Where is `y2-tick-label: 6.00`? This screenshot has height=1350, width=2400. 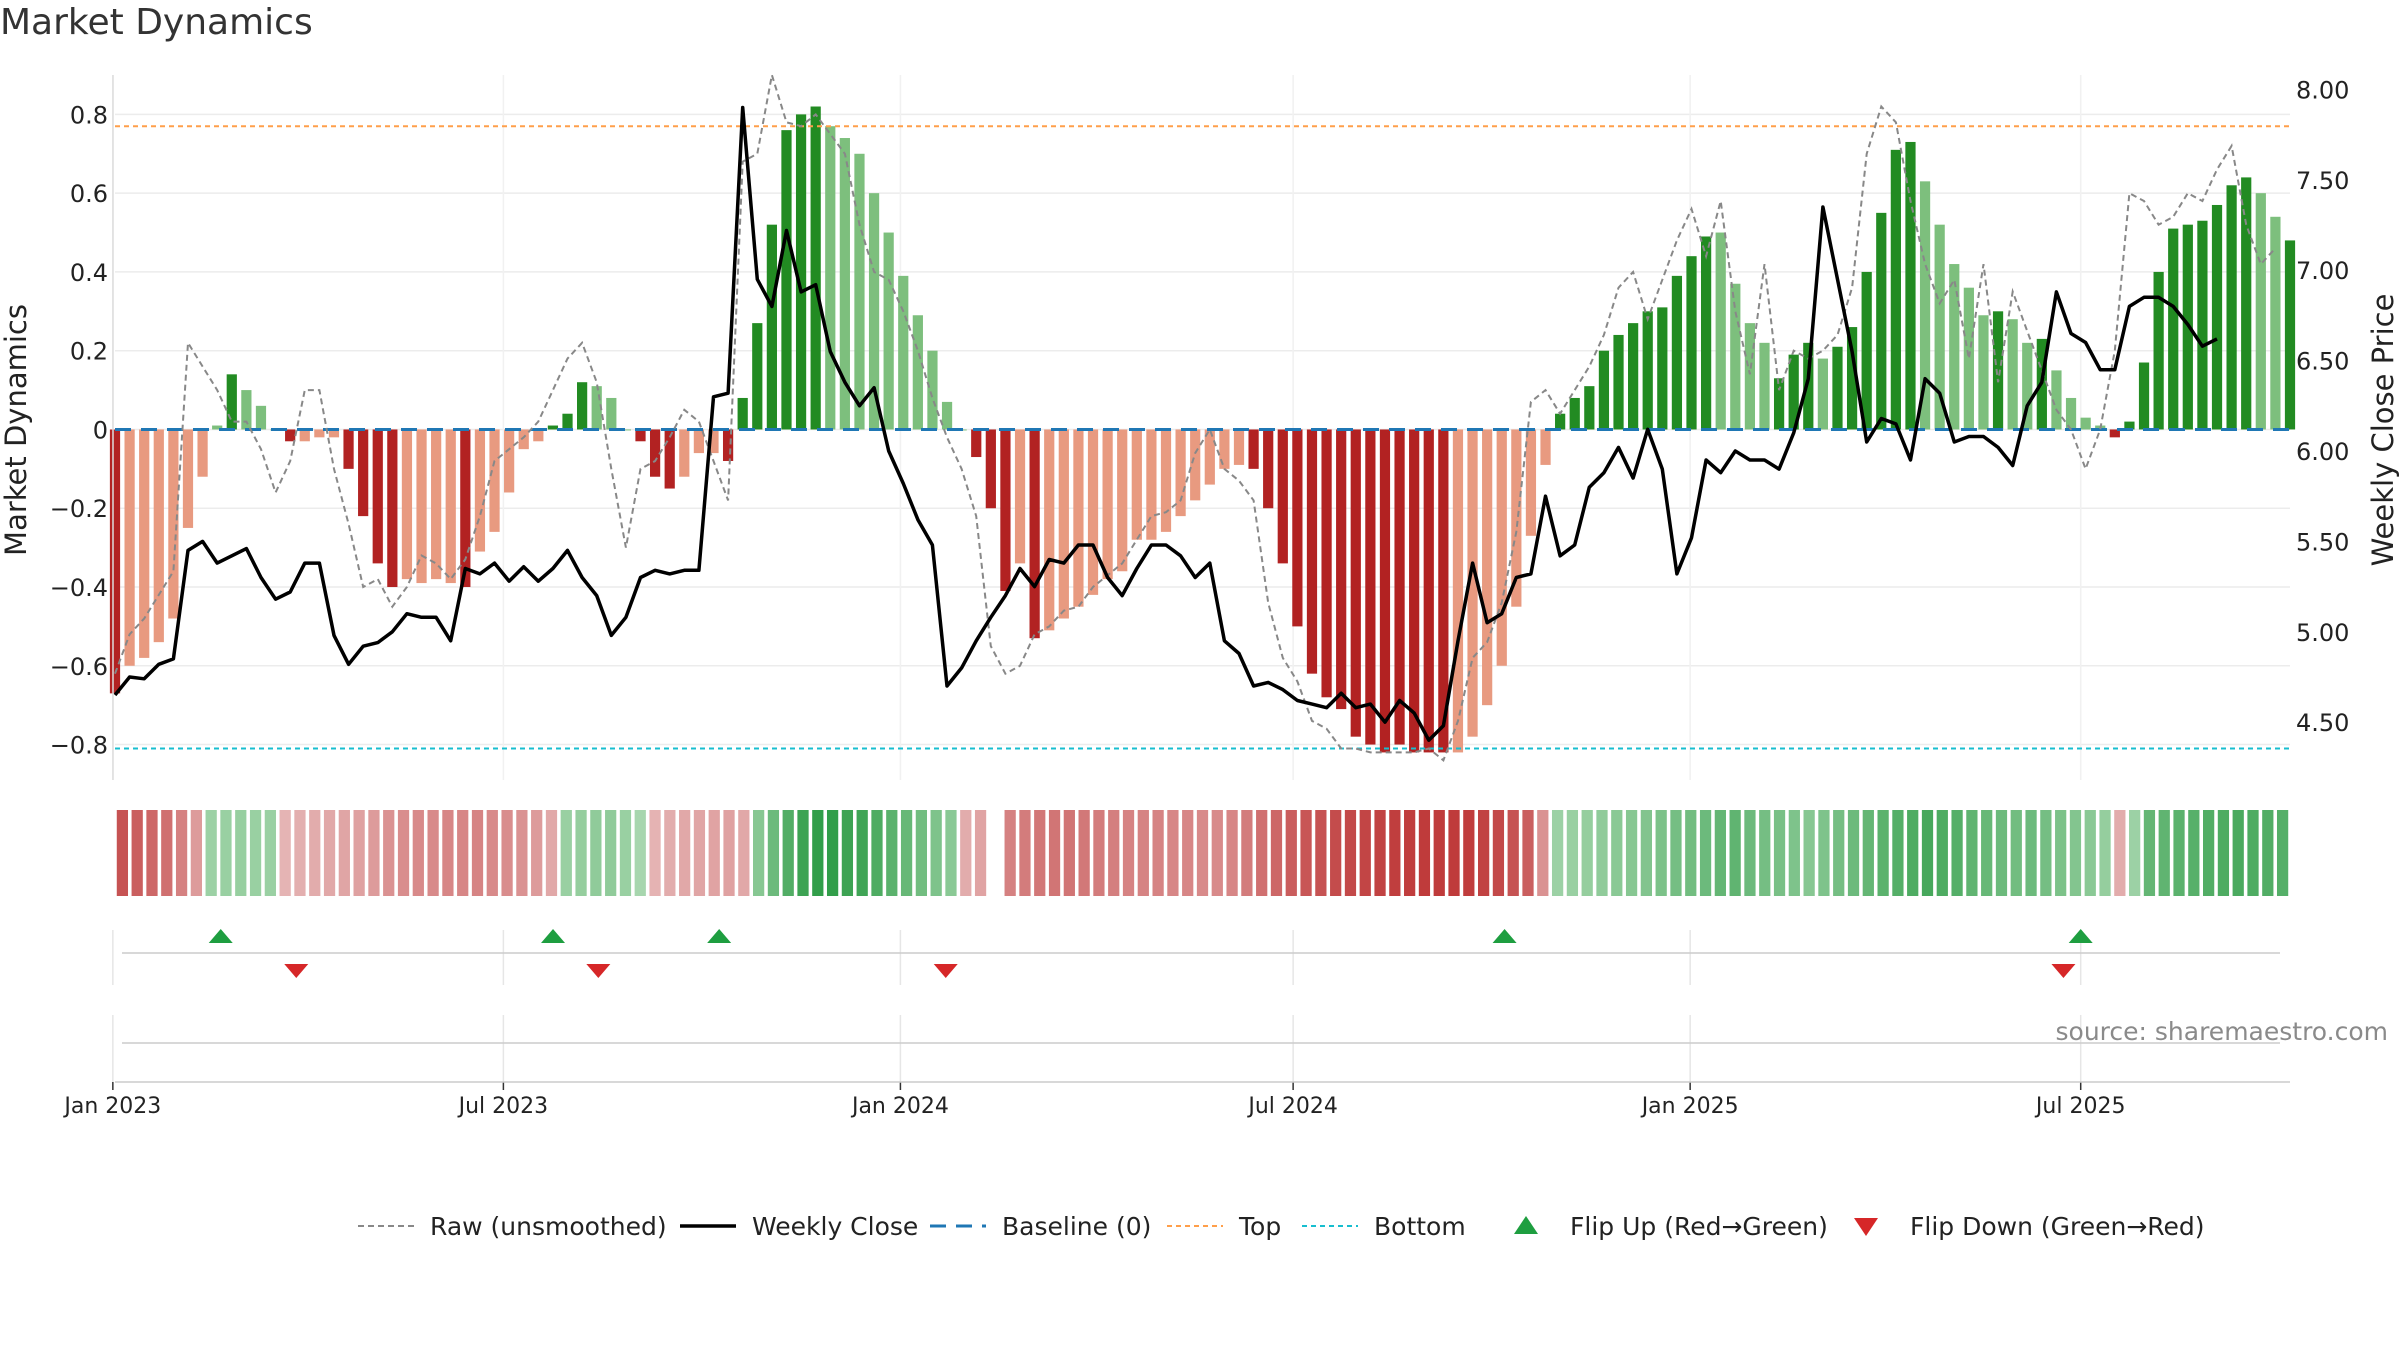 y2-tick-label: 6.00 is located at coordinates (2322, 452).